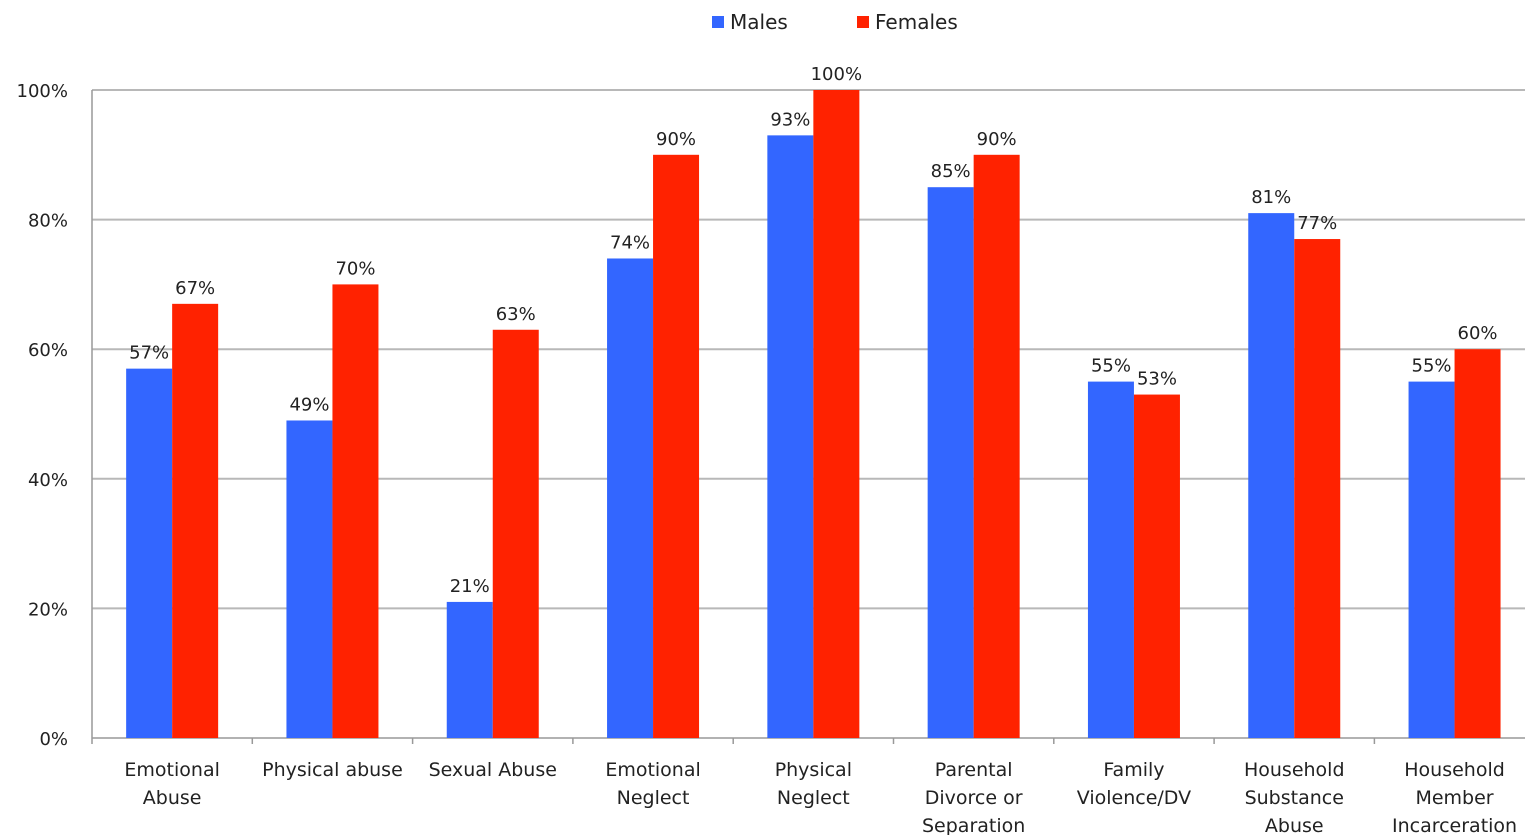  Describe the element at coordinates (1133, 770) in the screenshot. I see `x-tick-label: Family` at that location.